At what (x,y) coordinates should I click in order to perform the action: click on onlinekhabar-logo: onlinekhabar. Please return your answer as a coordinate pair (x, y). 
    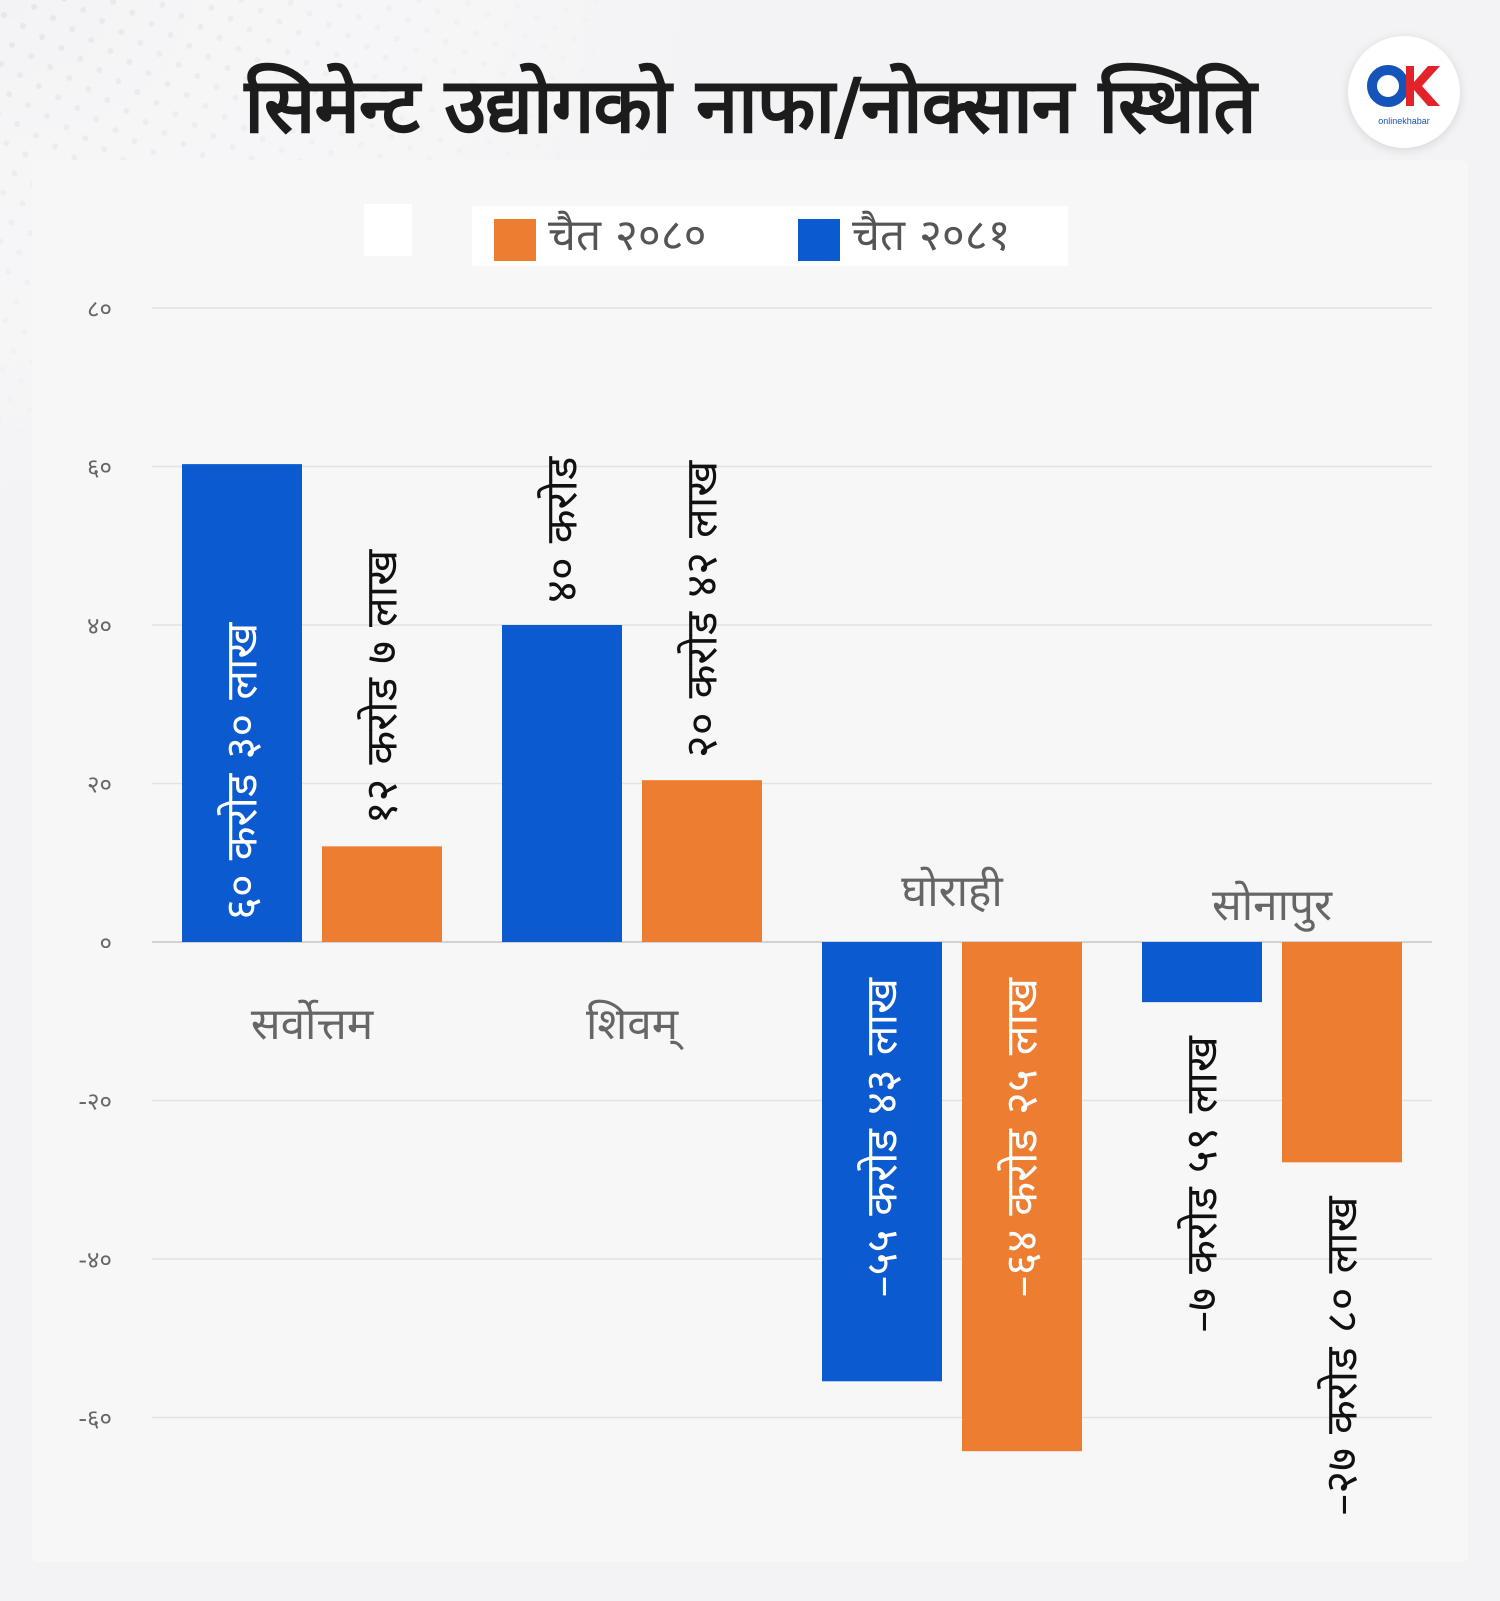
    Looking at the image, I should click on (1404, 92).